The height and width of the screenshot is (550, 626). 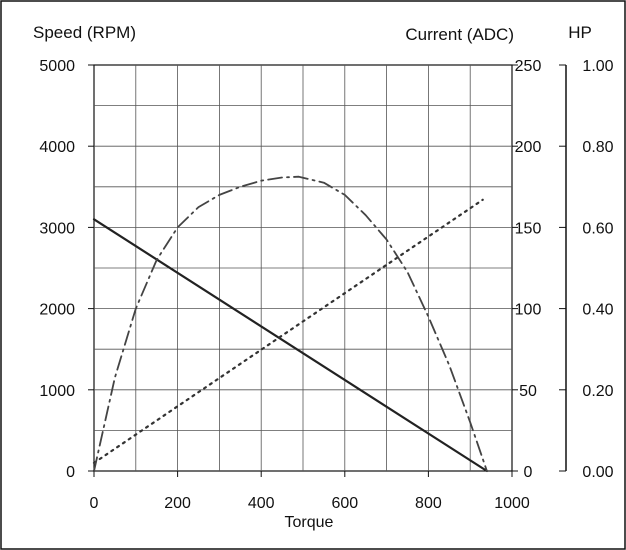 I want to click on right2-tick-label: 1.00, so click(x=597, y=66).